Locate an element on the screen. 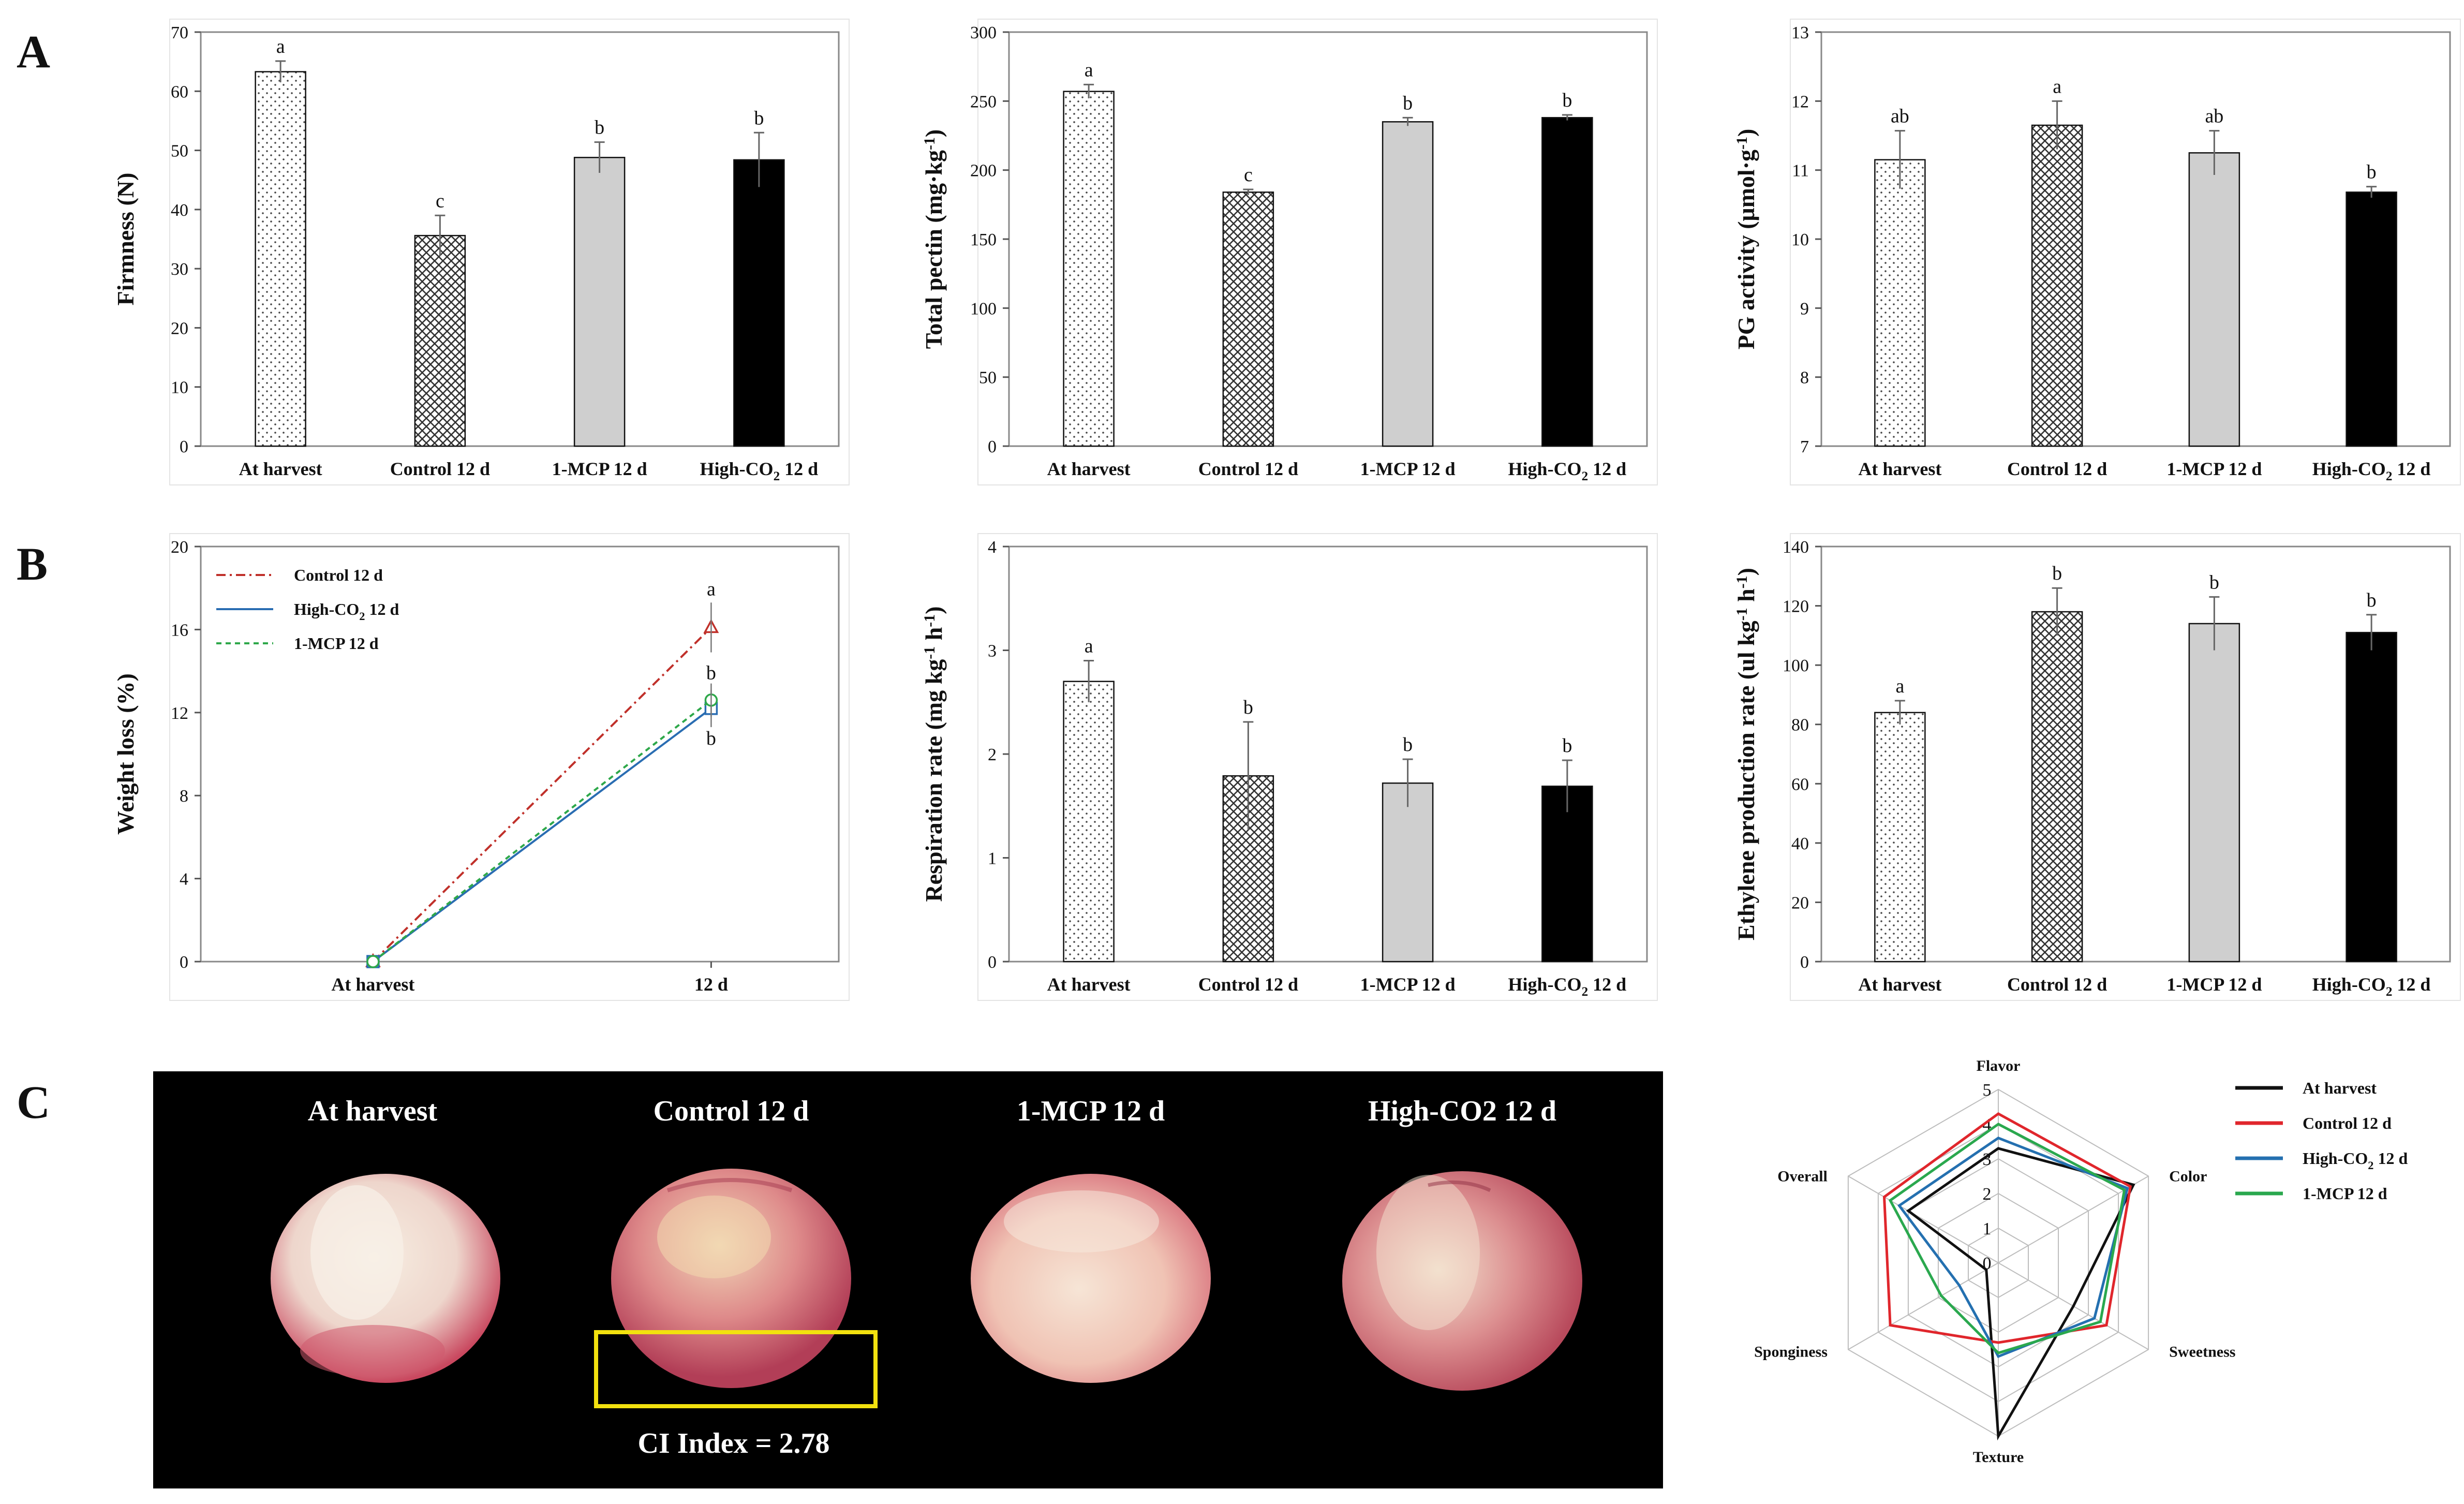 Image resolution: width=2464 pixels, height=1504 pixels. radar-series-at-harvest is located at coordinates (2020, 1294).